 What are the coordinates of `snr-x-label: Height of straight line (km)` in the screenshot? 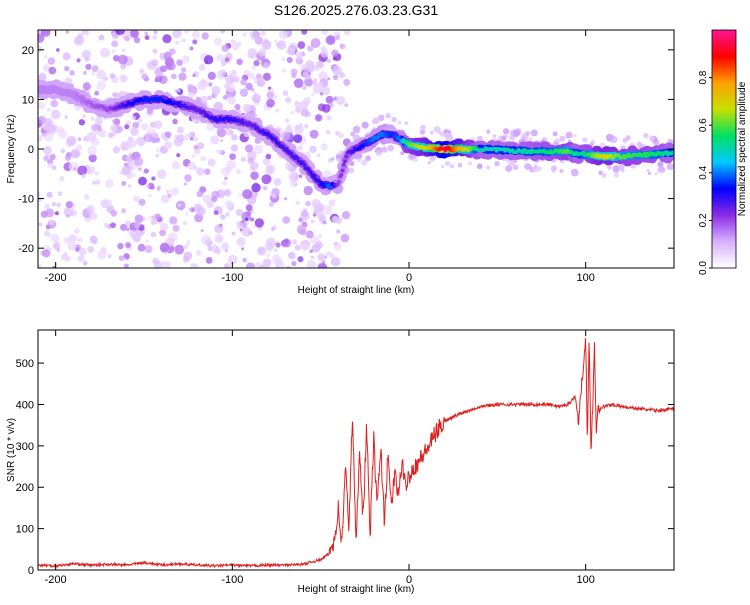 It's located at (356, 589).